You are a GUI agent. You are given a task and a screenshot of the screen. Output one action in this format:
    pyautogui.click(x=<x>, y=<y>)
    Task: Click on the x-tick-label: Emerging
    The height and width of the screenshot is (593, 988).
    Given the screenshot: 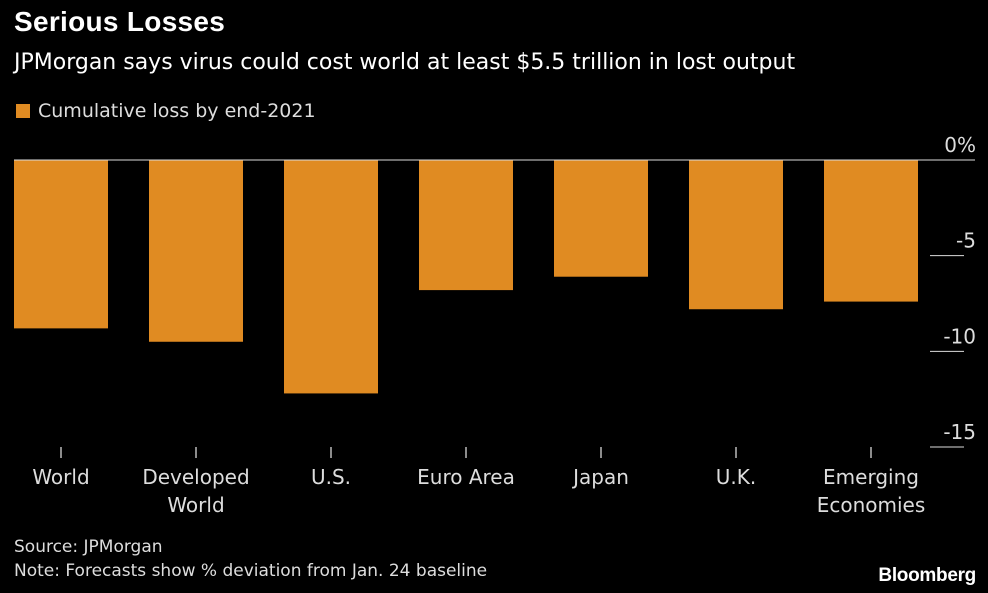 What is the action you would take?
    pyautogui.click(x=871, y=477)
    